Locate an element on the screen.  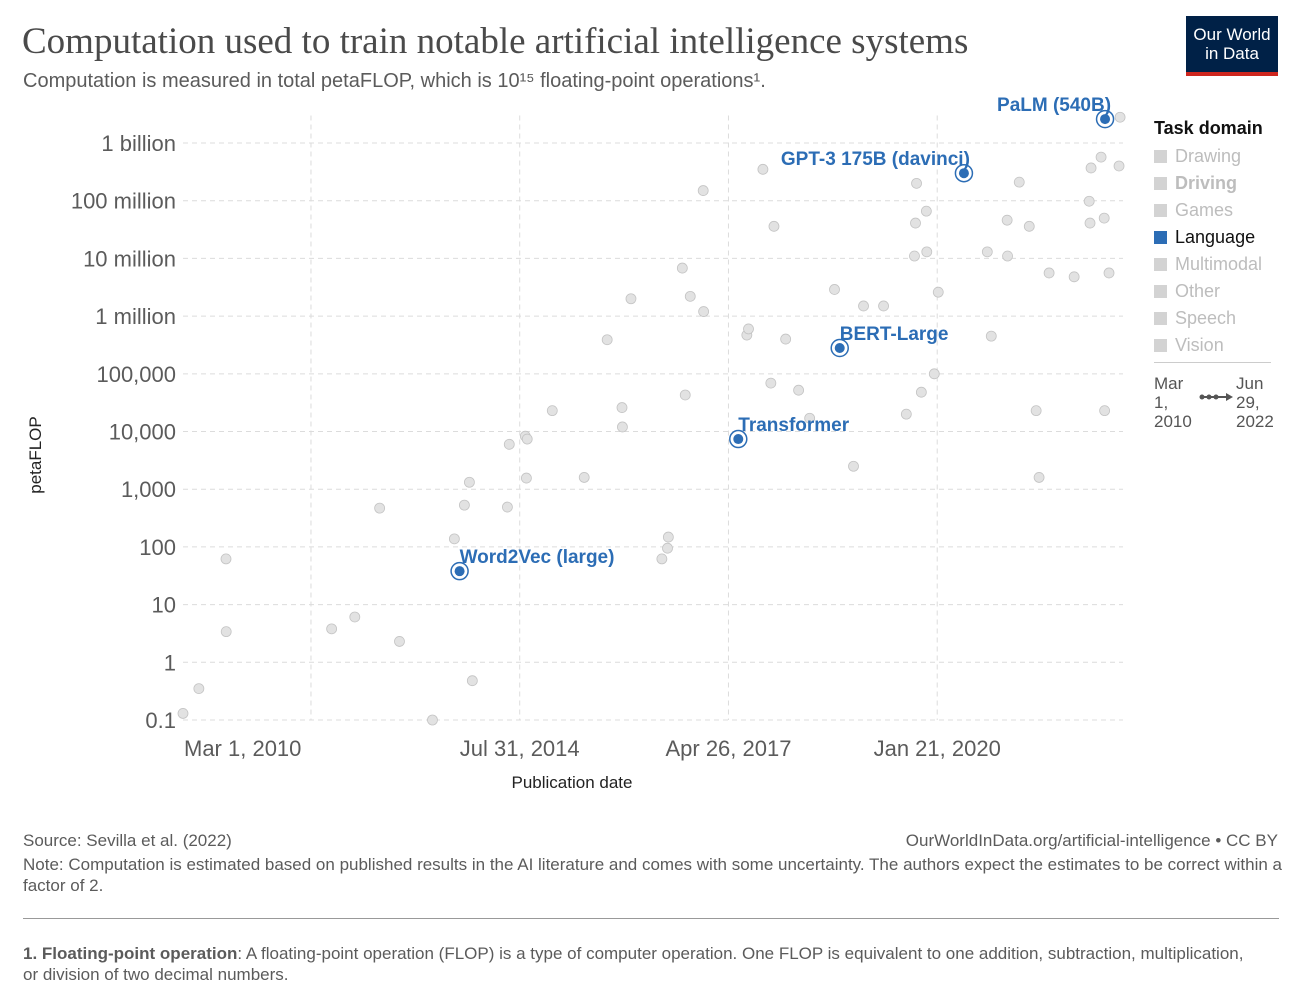
y-tick-label: 1 billion is located at coordinates (138, 143).